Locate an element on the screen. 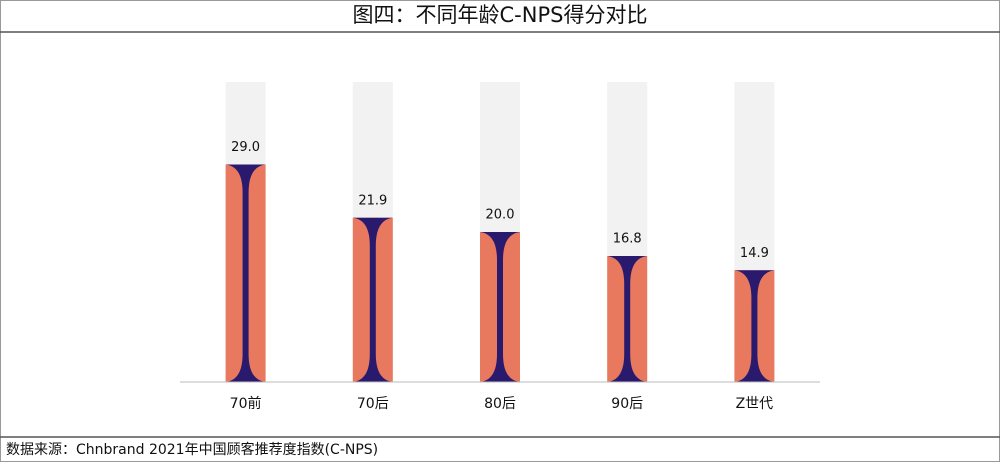 The image size is (1000, 462). value-label: 16.8 is located at coordinates (627, 239).